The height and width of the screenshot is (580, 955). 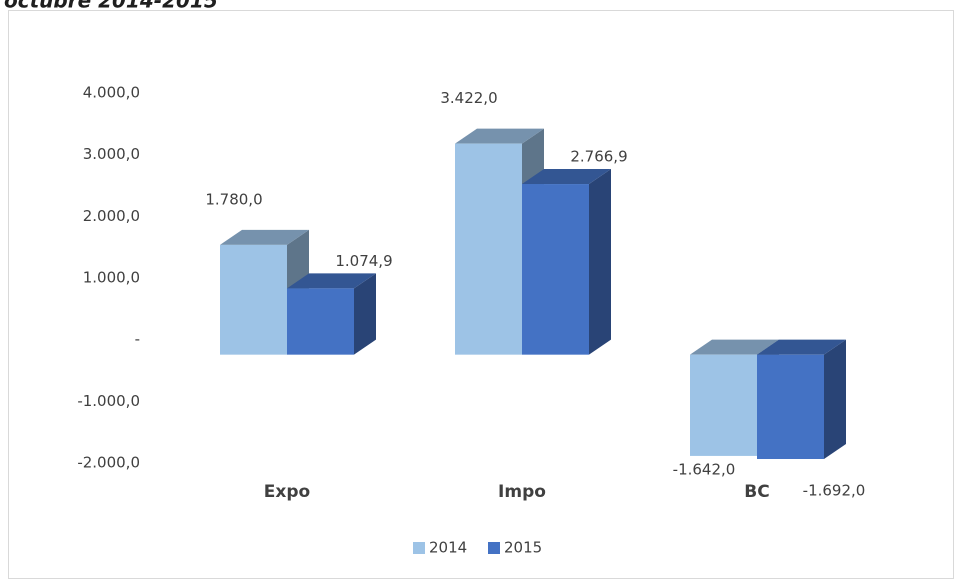 I want to click on x-tick-label: Impo, so click(x=522, y=492).